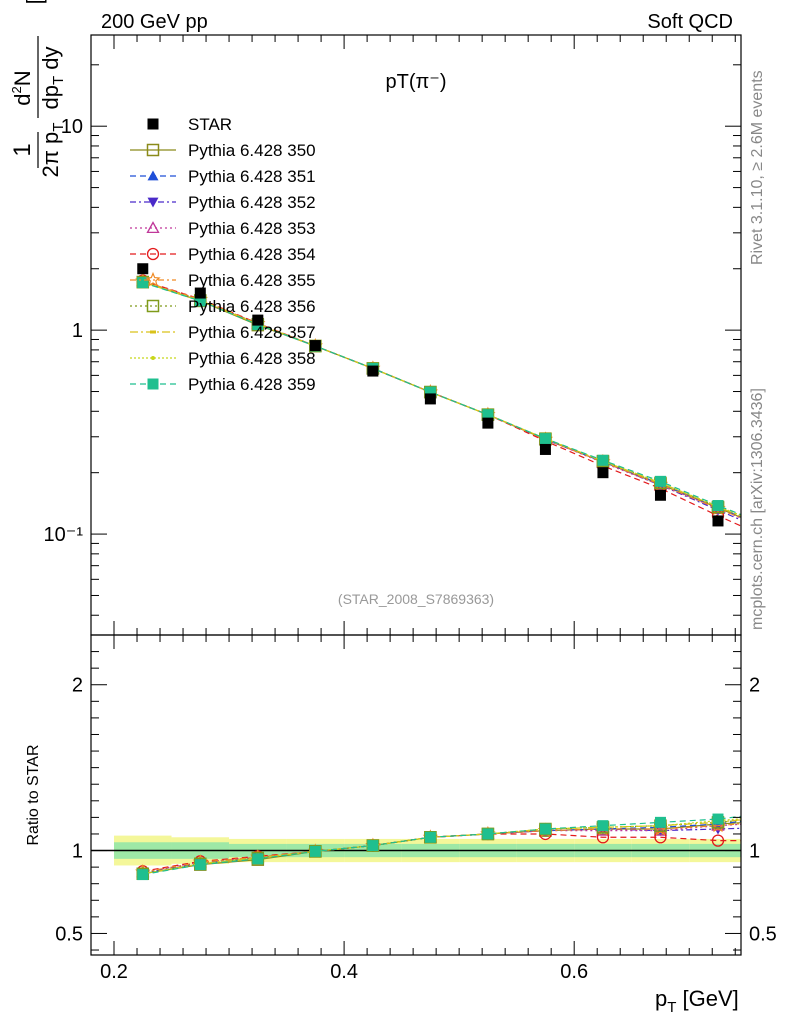 This screenshot has height=1024, width=786. I want to click on legend-label: Pythia 6.428 352, so click(252, 202).